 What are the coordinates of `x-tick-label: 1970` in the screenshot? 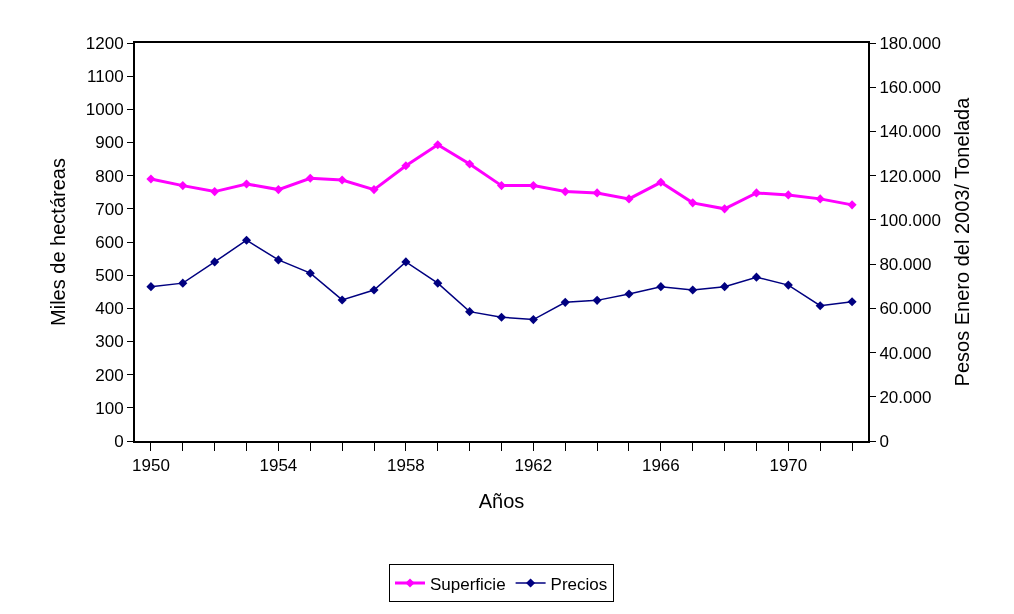 It's located at (788, 466).